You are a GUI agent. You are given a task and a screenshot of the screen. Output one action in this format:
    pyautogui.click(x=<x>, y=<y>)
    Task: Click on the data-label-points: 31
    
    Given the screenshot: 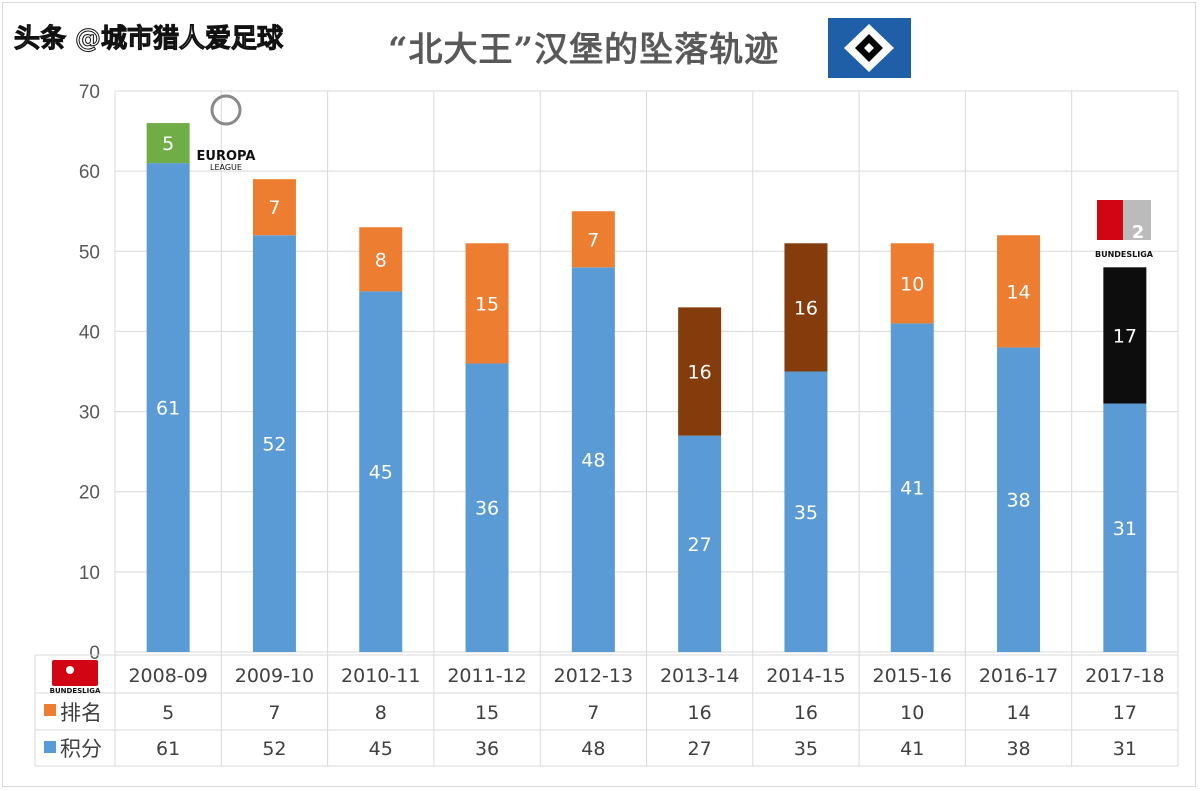 What is the action you would take?
    pyautogui.click(x=1125, y=529)
    